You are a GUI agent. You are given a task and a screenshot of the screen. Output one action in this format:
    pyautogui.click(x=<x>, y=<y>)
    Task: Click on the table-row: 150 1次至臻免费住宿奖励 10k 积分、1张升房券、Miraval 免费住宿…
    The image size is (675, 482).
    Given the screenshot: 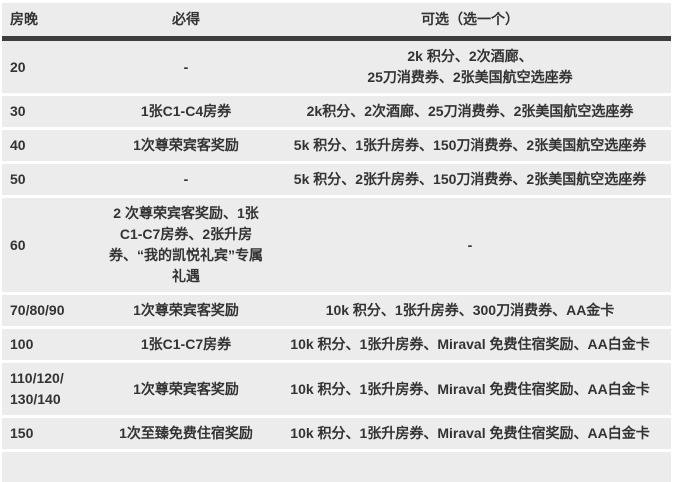 What is the action you would take?
    pyautogui.click(x=336, y=434)
    